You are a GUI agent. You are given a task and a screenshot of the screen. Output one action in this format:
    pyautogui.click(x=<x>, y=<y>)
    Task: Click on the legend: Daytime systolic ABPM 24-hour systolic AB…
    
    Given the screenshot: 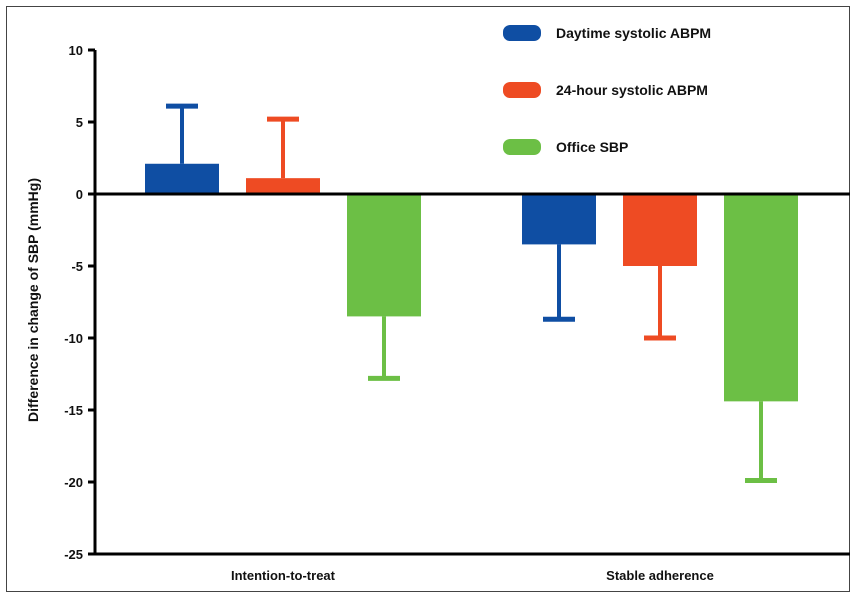 What is the action you would take?
    pyautogui.click(x=607, y=90)
    